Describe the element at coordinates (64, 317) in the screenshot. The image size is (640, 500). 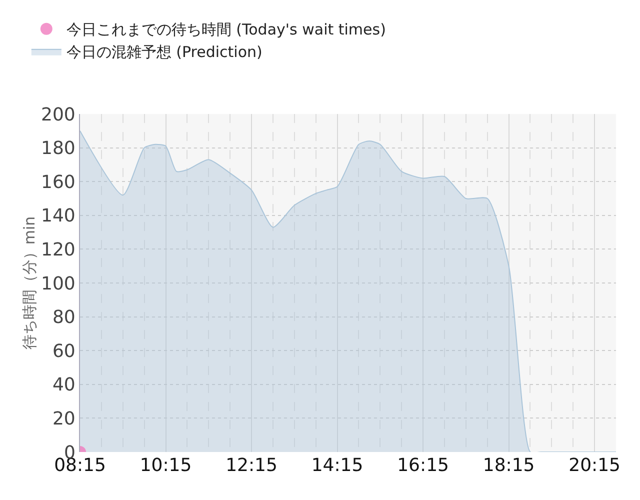
I see `y-tick-label: 80` at that location.